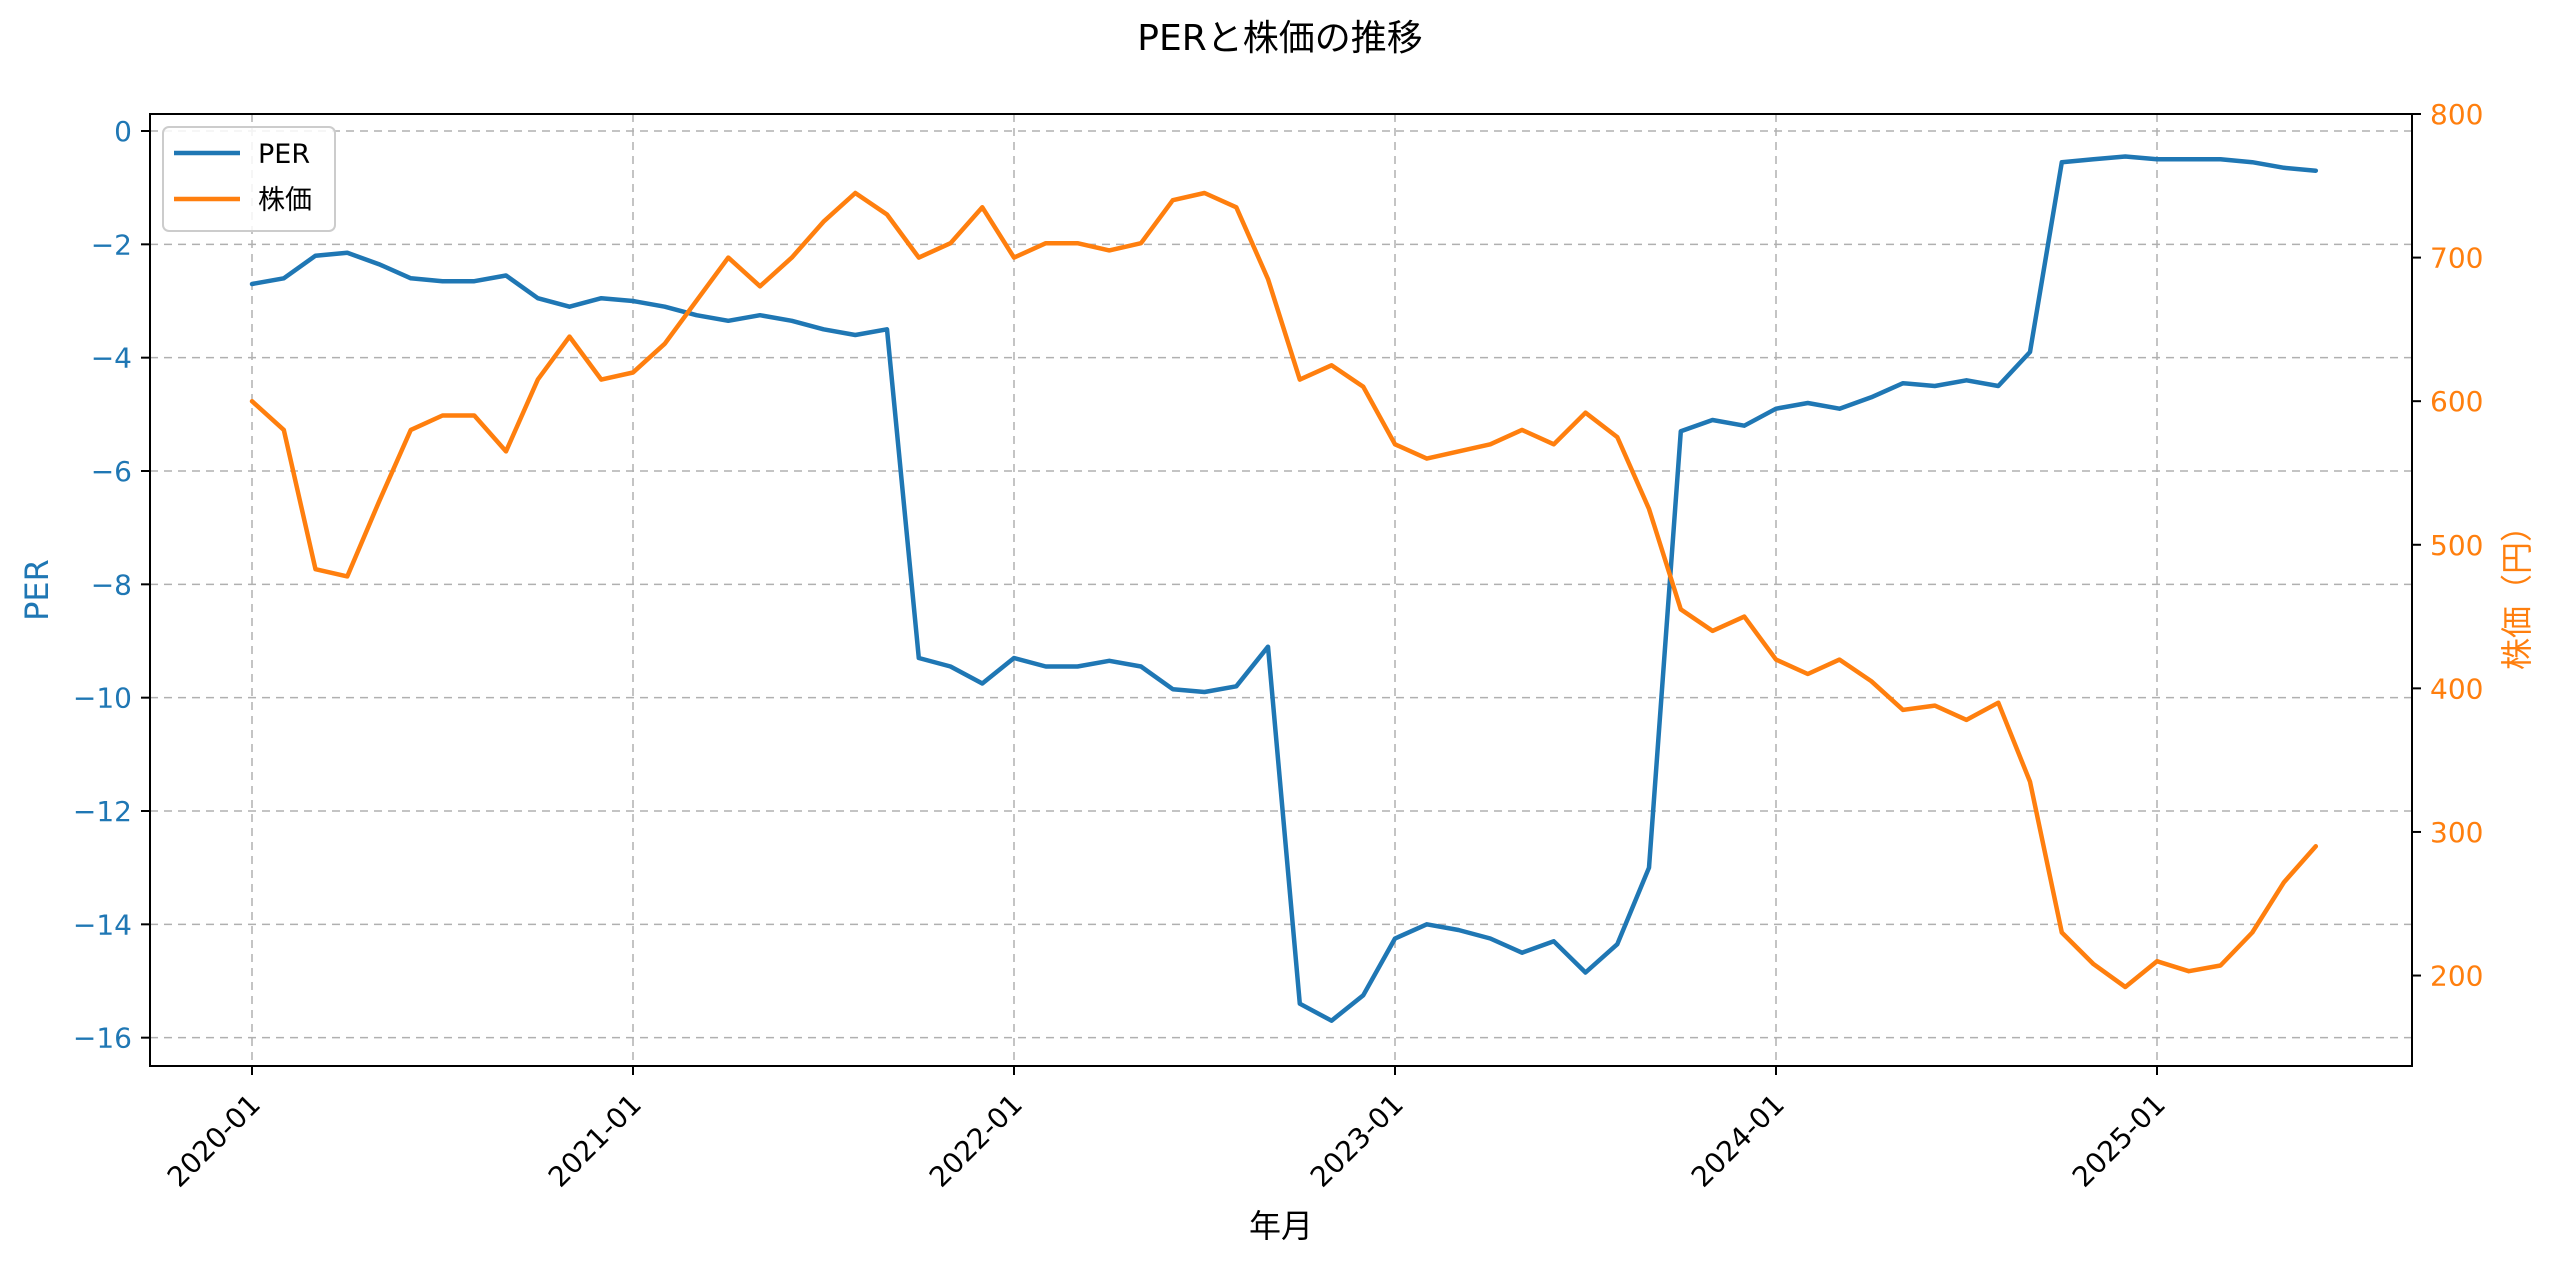 The image size is (2560, 1269). Describe the element at coordinates (123, 131) in the screenshot. I see `left-tick-label: 0` at that location.